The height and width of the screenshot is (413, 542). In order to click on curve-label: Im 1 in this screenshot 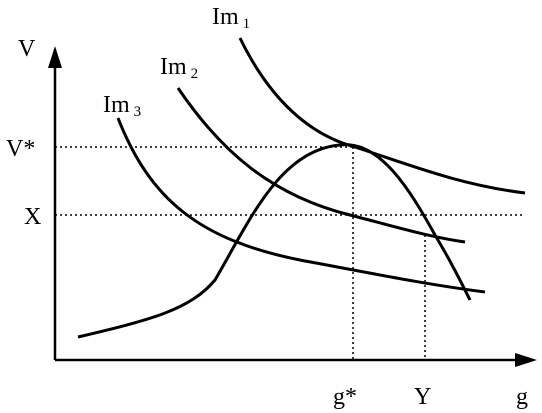, I will do `click(231, 18)`.